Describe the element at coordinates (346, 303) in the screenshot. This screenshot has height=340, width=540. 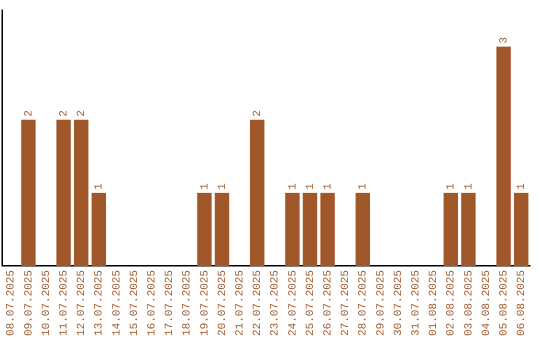
I see `x-tick-label: 27.07.2025` at that location.